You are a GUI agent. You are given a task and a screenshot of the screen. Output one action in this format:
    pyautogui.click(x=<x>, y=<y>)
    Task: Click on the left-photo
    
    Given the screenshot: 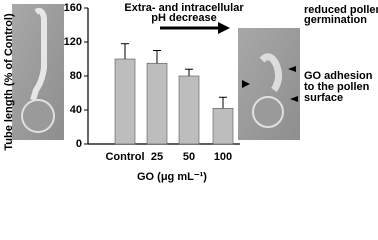 What is the action you would take?
    pyautogui.click(x=38, y=72)
    